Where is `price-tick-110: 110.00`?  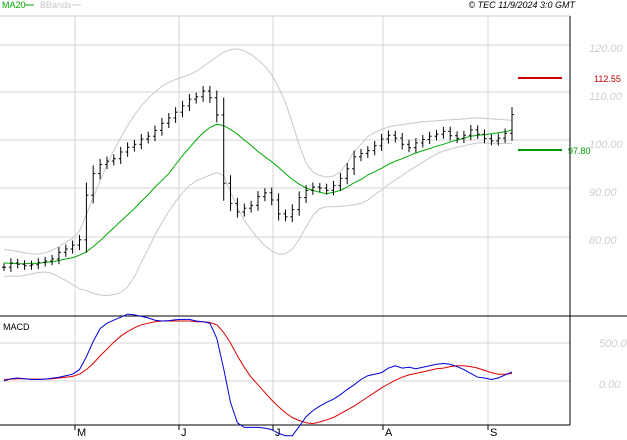 price-tick-110: 110.00 is located at coordinates (606, 97).